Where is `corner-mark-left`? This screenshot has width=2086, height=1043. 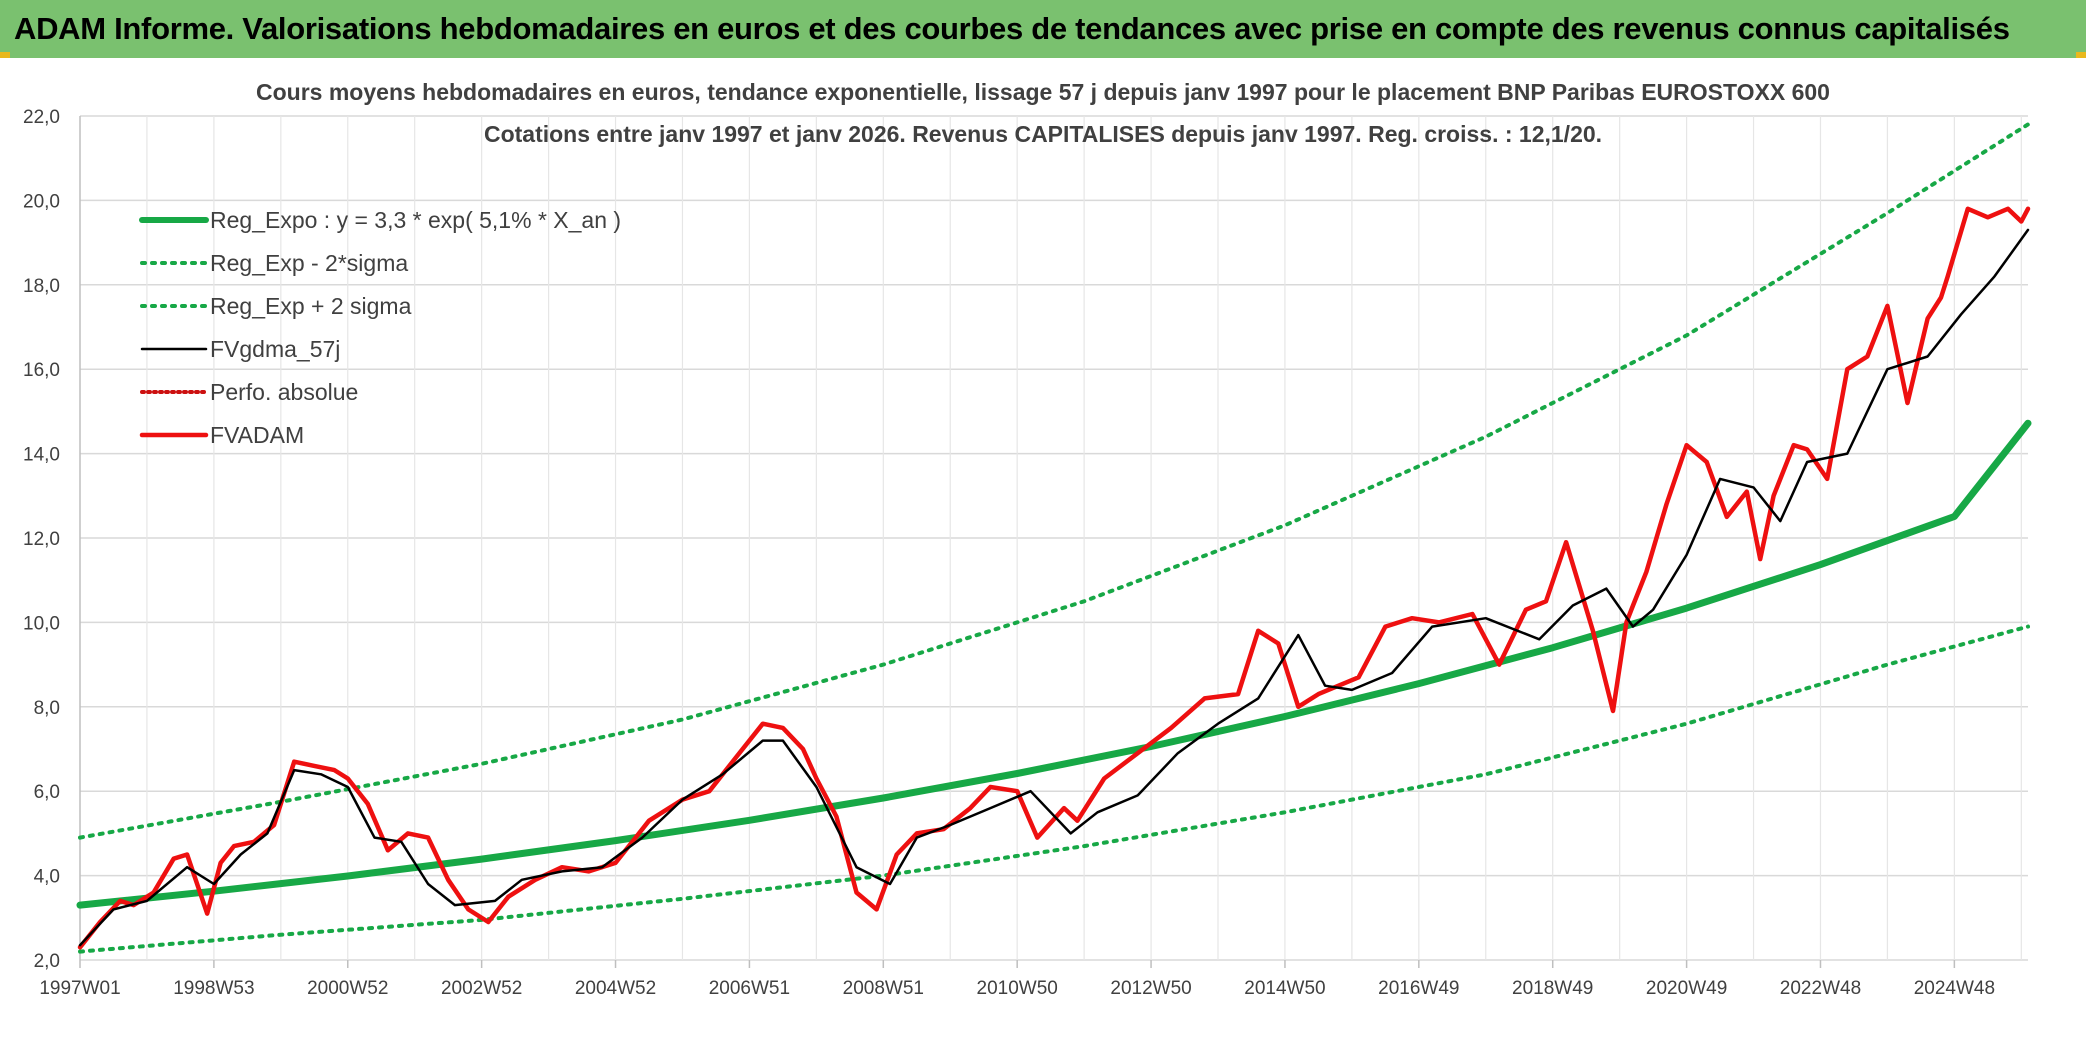 corner-mark-left is located at coordinates (5, 55).